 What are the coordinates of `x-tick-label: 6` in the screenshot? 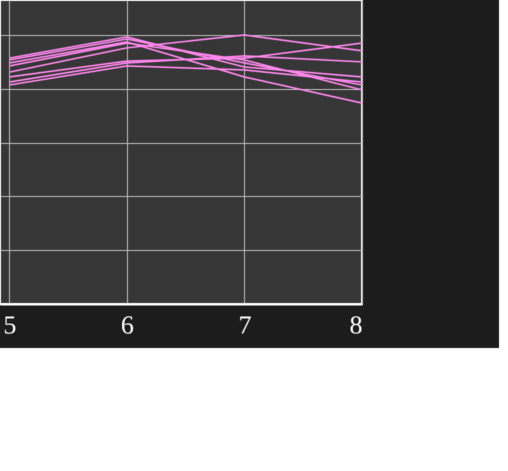 It's located at (127, 325).